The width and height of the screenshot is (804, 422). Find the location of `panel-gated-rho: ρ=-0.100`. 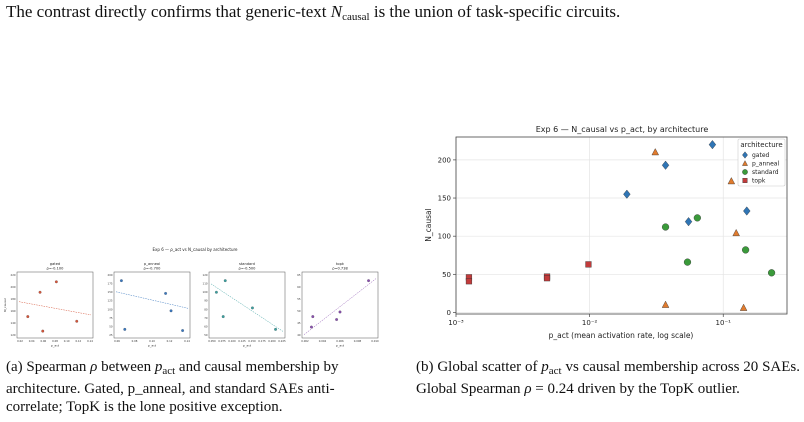

panel-gated-rho: ρ=-0.100 is located at coordinates (56, 269).